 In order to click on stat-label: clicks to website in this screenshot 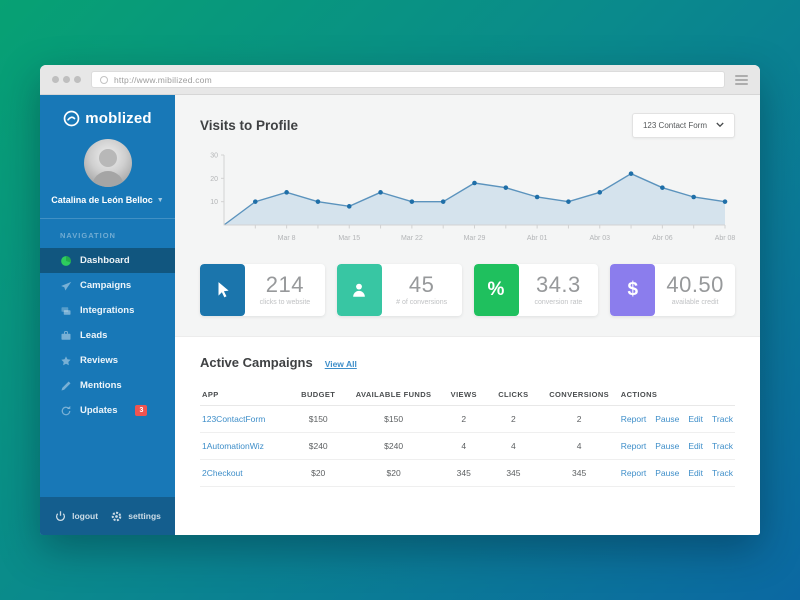, I will do `click(285, 302)`.